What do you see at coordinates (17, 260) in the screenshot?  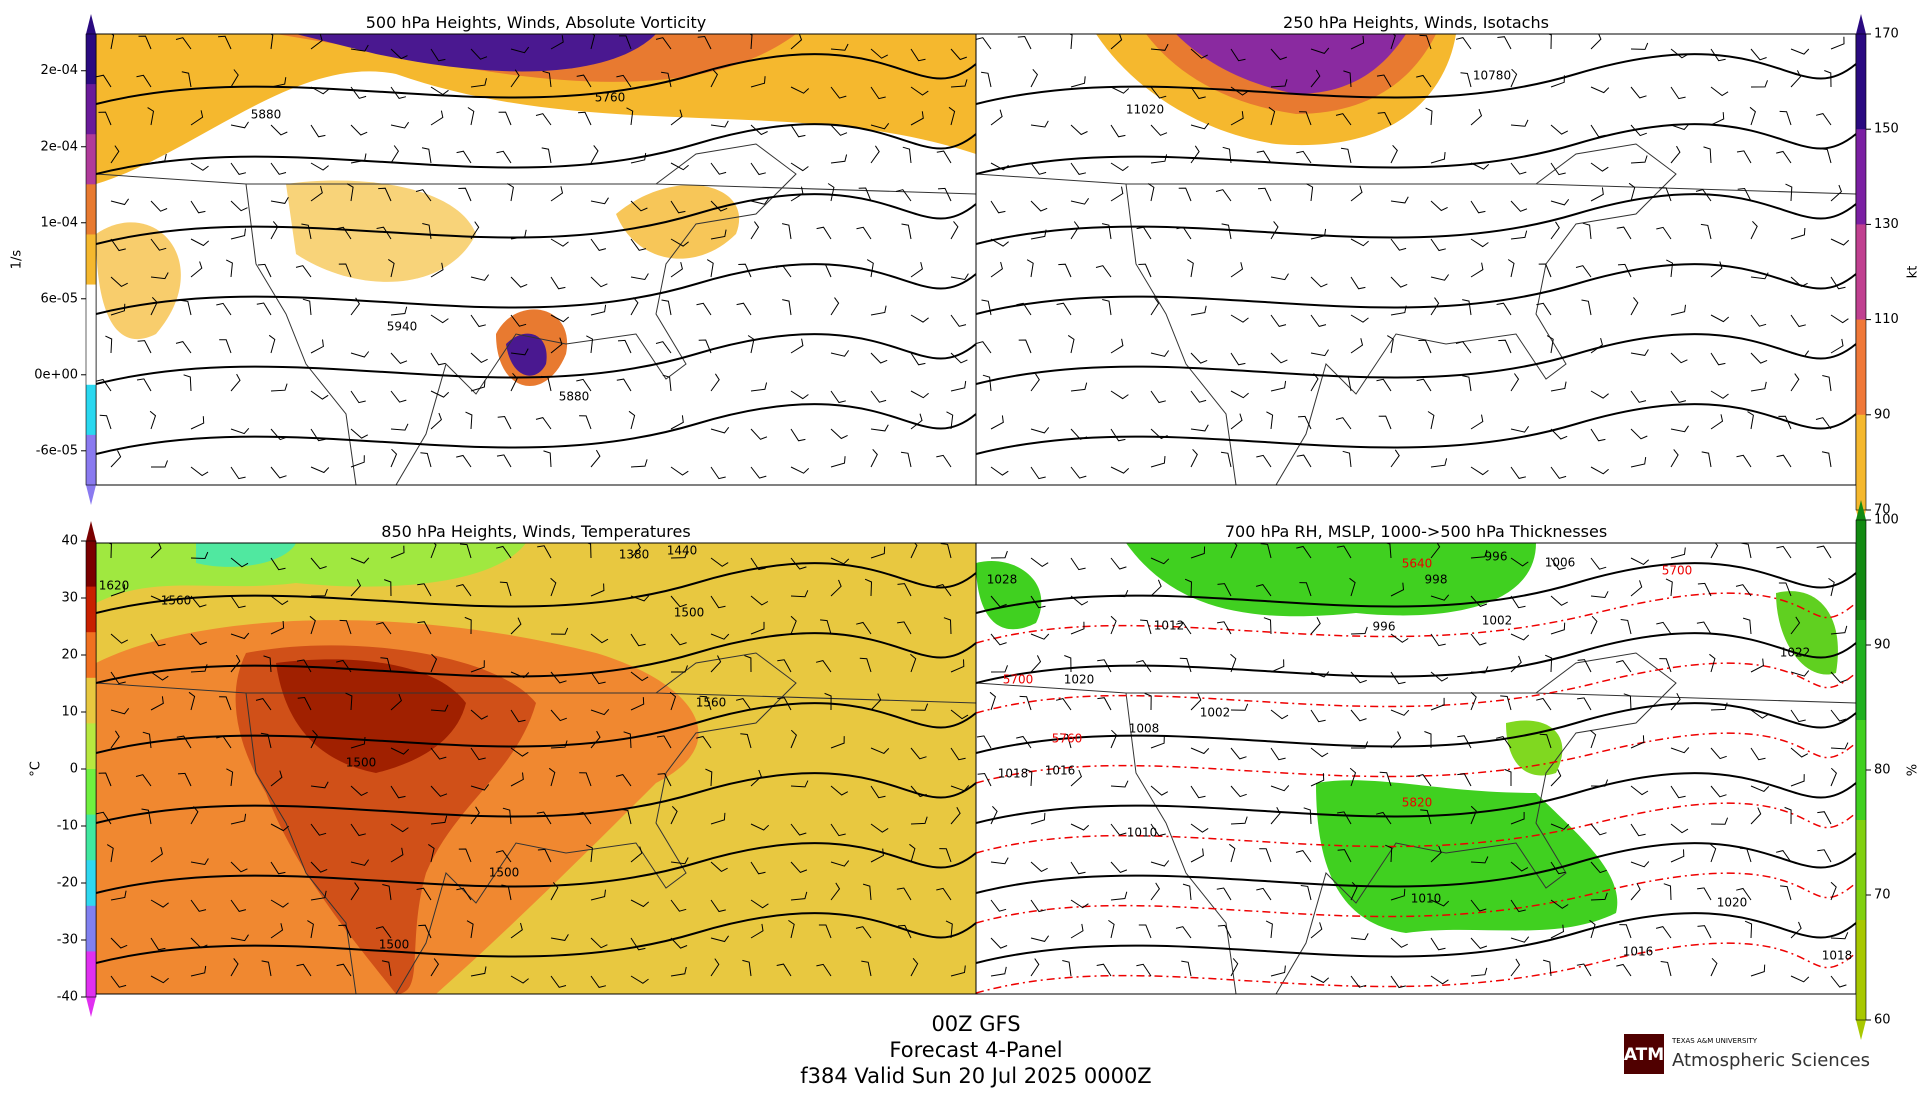 I see `colorbar-label: 1/s` at bounding box center [17, 260].